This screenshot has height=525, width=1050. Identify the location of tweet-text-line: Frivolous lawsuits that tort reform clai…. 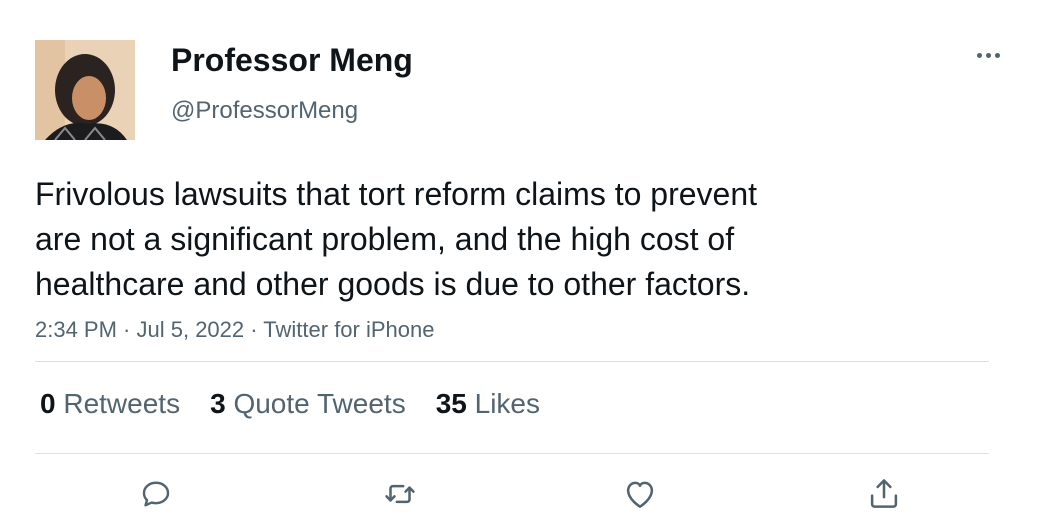
(396, 194).